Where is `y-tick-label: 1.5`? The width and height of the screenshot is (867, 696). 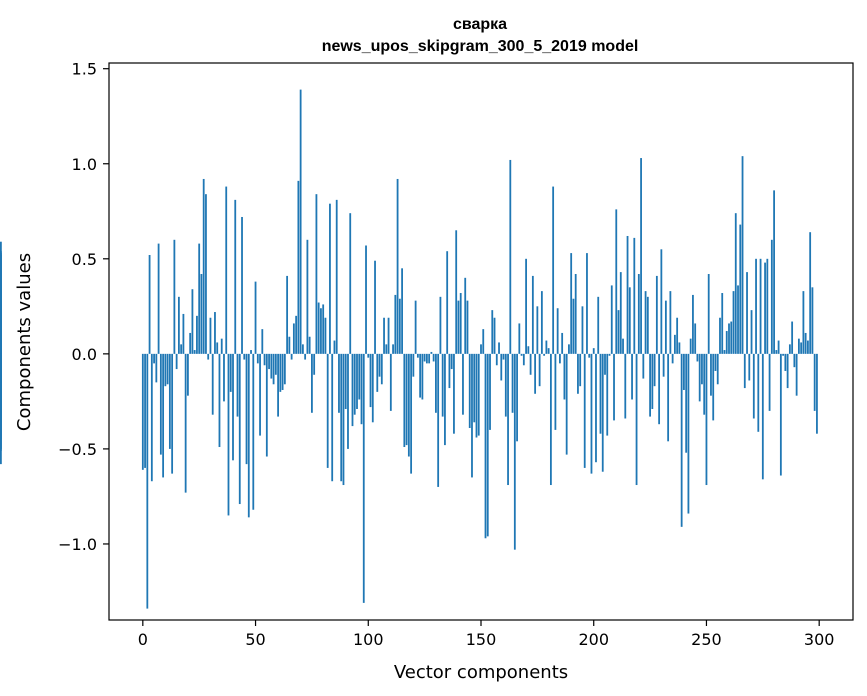 y-tick-label: 1.5 is located at coordinates (84, 69).